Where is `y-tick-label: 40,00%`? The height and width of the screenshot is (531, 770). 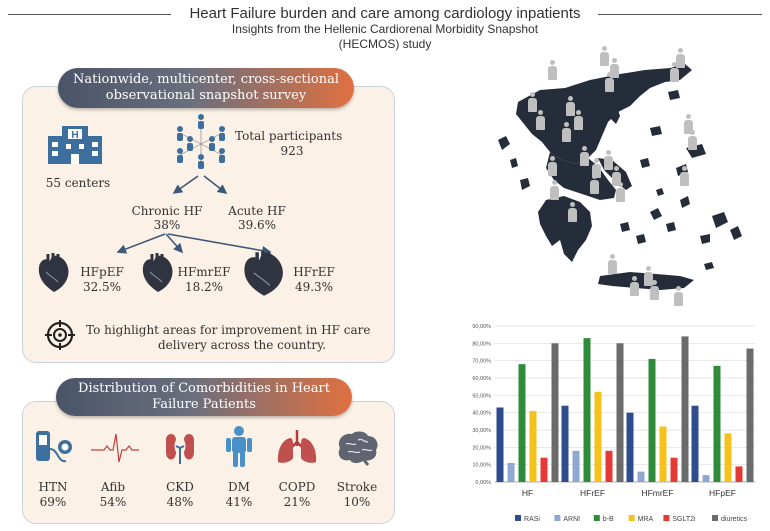 y-tick-label: 40,00% is located at coordinates (481, 414).